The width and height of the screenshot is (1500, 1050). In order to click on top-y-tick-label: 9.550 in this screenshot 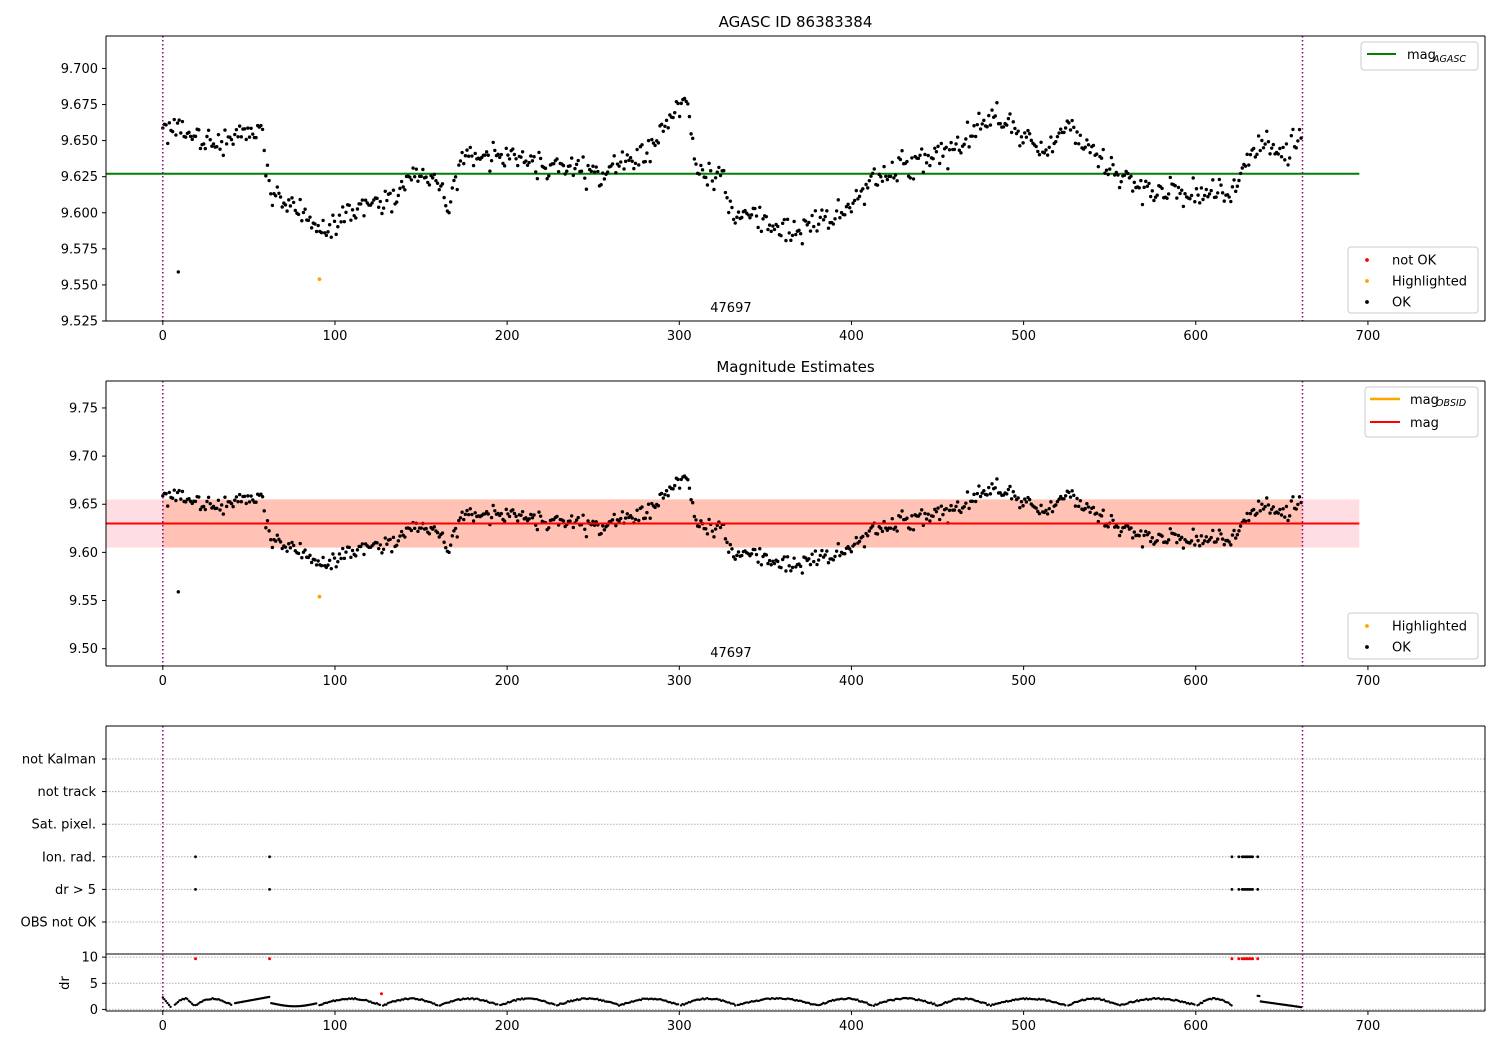, I will do `click(79, 285)`.